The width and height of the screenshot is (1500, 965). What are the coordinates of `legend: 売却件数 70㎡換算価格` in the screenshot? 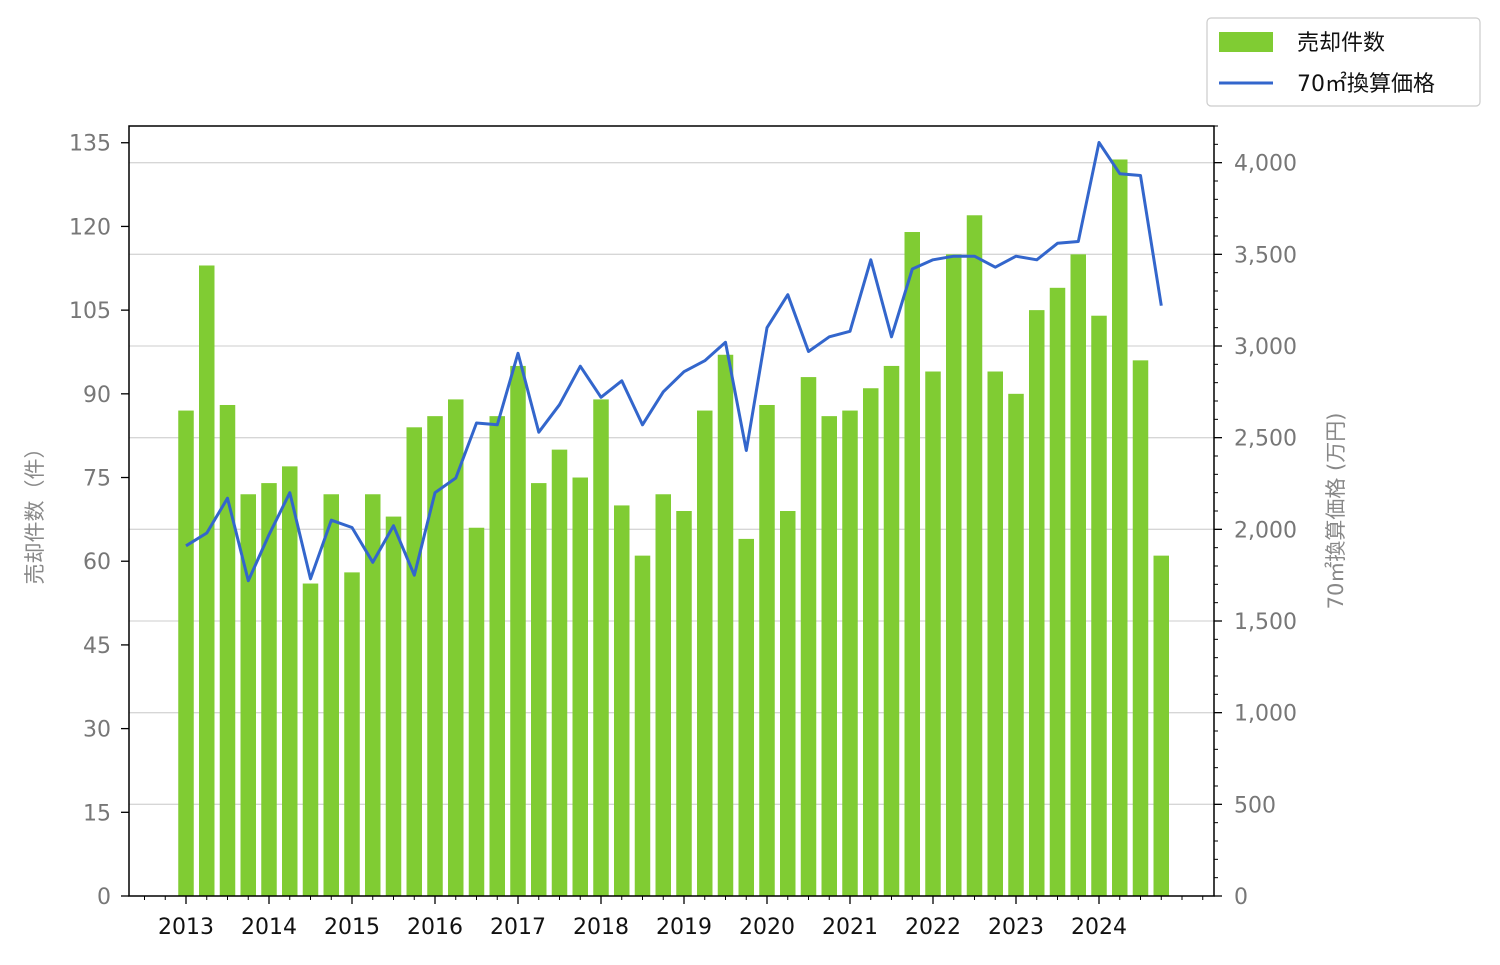 It's located at (1343, 62).